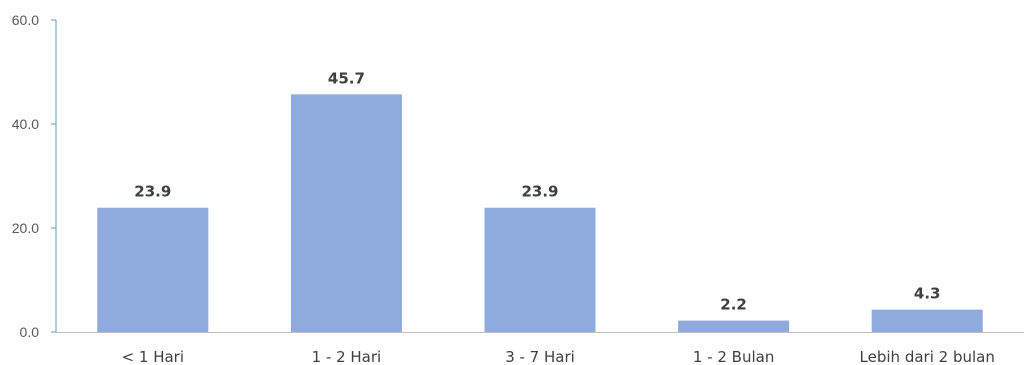 The height and width of the screenshot is (365, 1024). I want to click on x-category-label: 1 - 2 Bulan, so click(733, 356).